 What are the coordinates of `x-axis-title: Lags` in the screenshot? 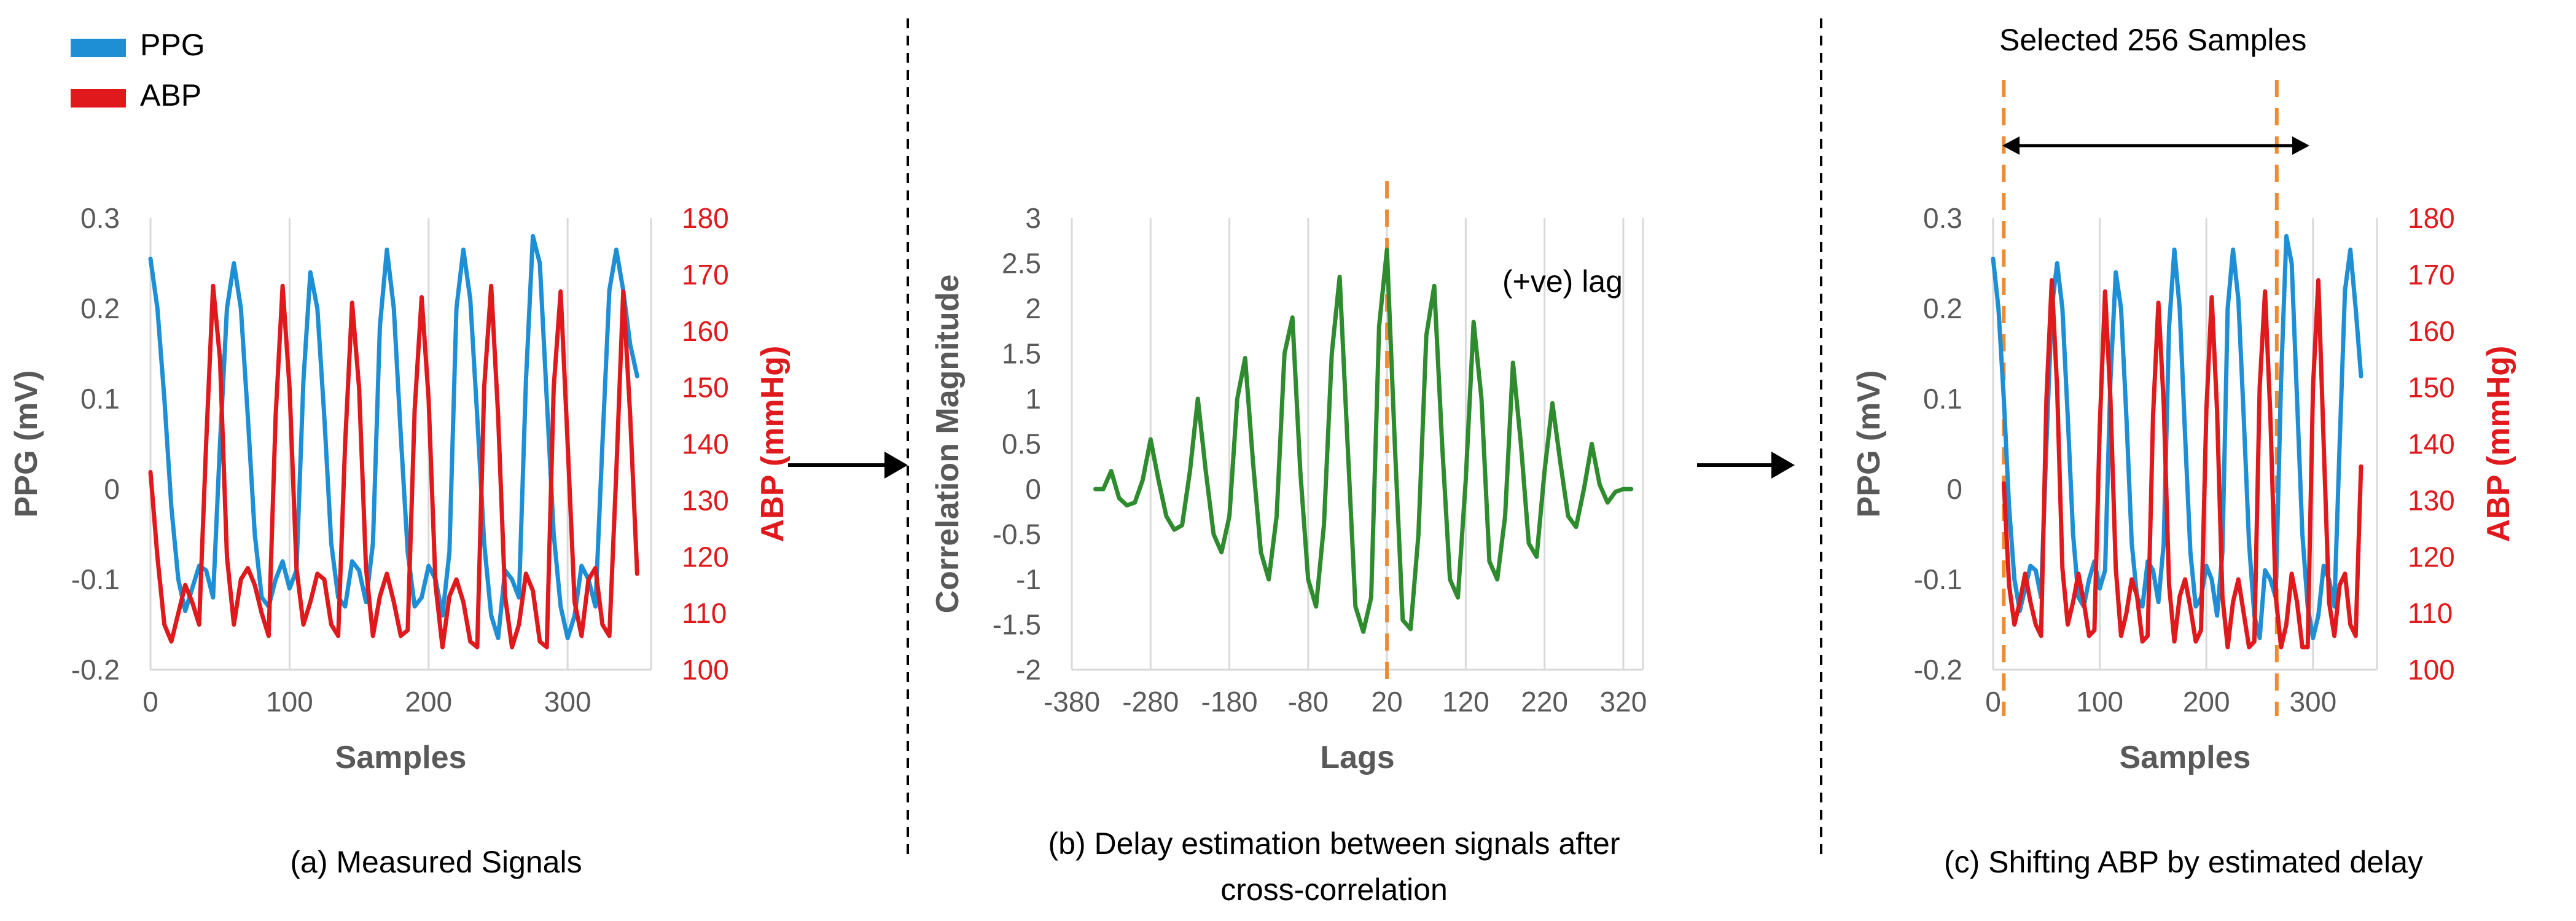 It's located at (1357, 758).